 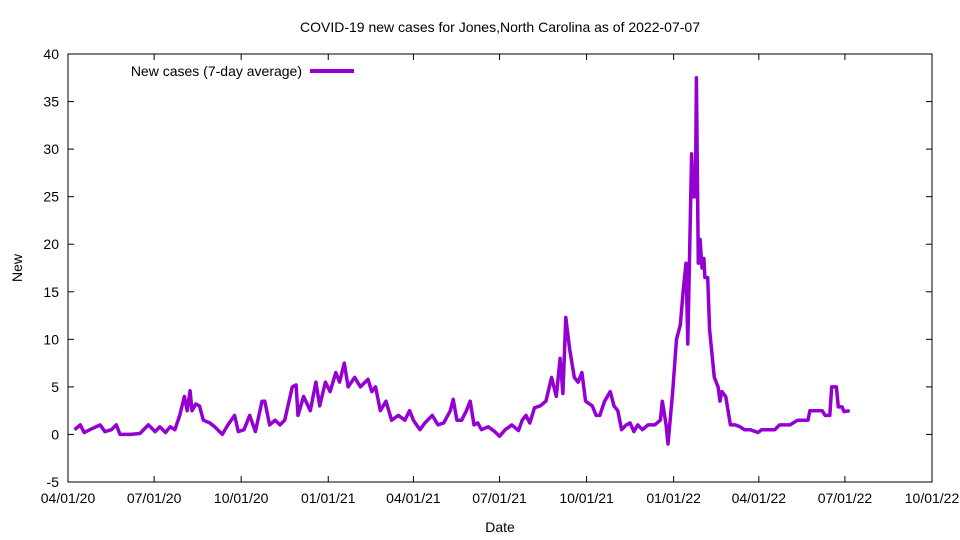 What do you see at coordinates (673, 498) in the screenshot?
I see `x-tick-label: 01/01/22` at bounding box center [673, 498].